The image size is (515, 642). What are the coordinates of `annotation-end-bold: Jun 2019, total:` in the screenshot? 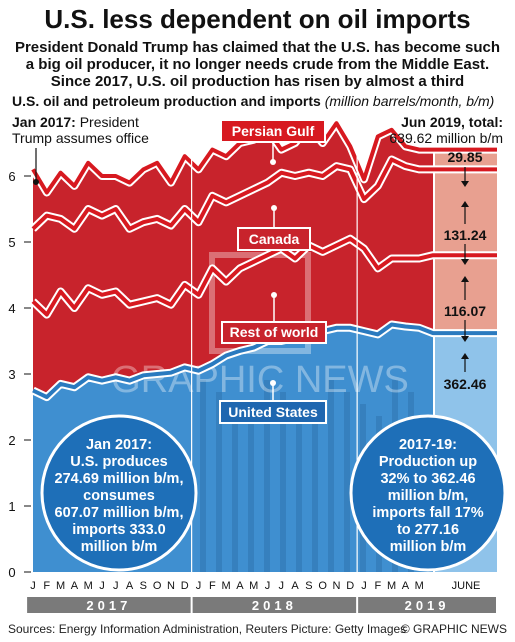 It's located at (452, 122).